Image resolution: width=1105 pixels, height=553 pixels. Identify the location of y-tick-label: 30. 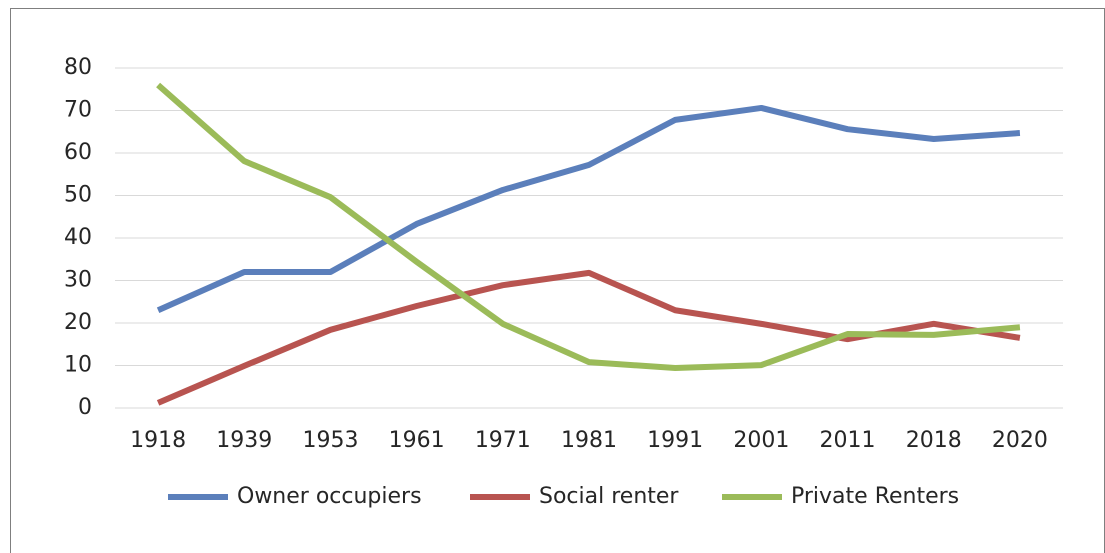
(78, 280).